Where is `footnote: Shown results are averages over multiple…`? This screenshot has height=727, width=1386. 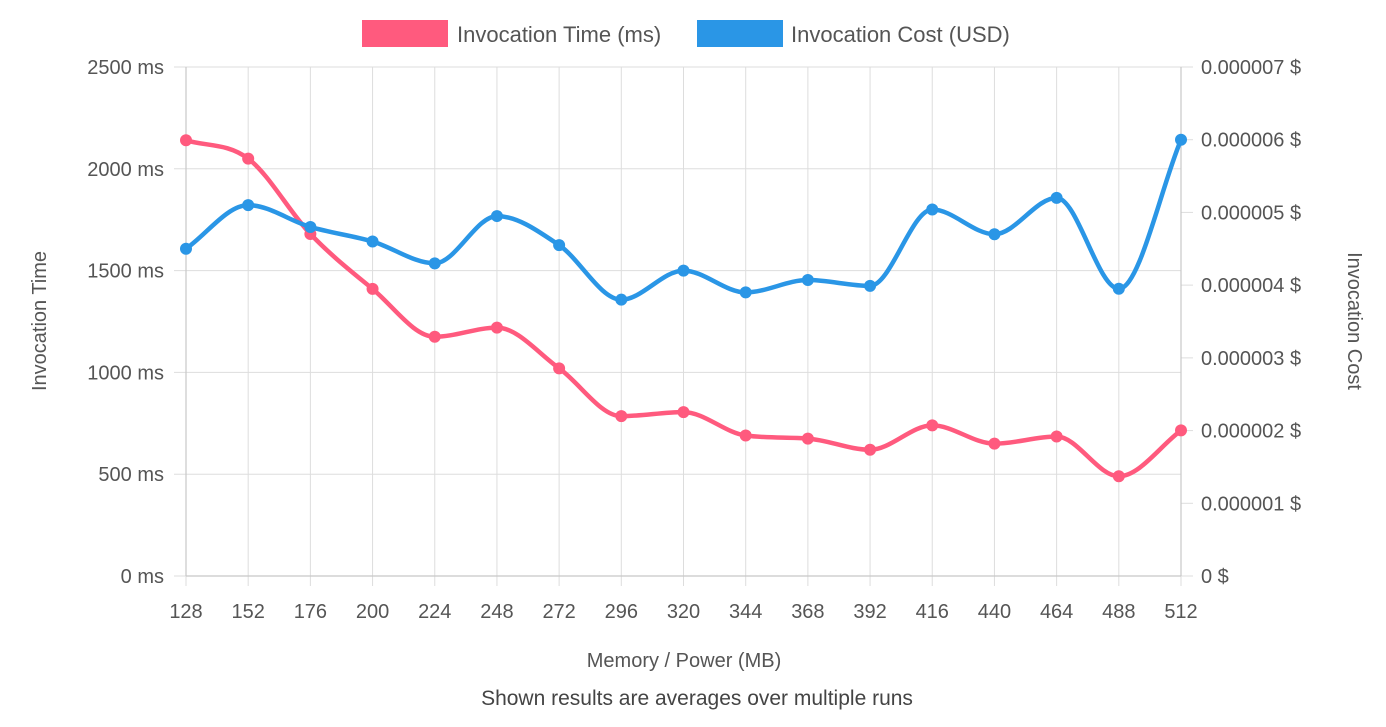 footnote: Shown results are averages over multiple… is located at coordinates (697, 698).